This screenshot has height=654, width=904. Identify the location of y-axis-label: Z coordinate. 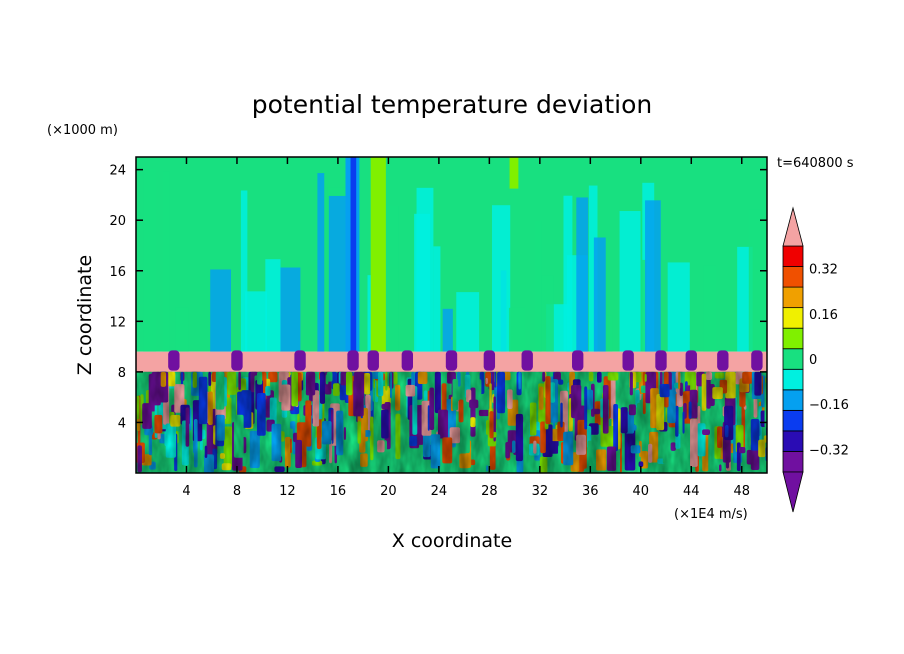
(85, 315).